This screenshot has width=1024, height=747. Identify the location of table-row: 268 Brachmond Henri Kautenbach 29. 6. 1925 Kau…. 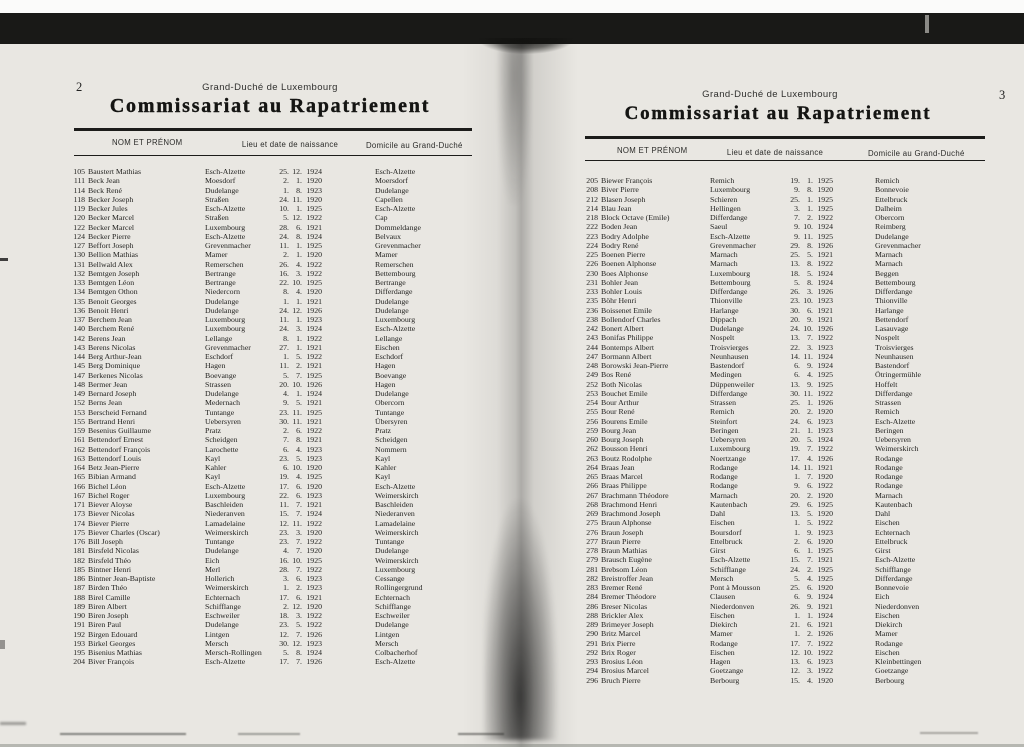
(749, 504).